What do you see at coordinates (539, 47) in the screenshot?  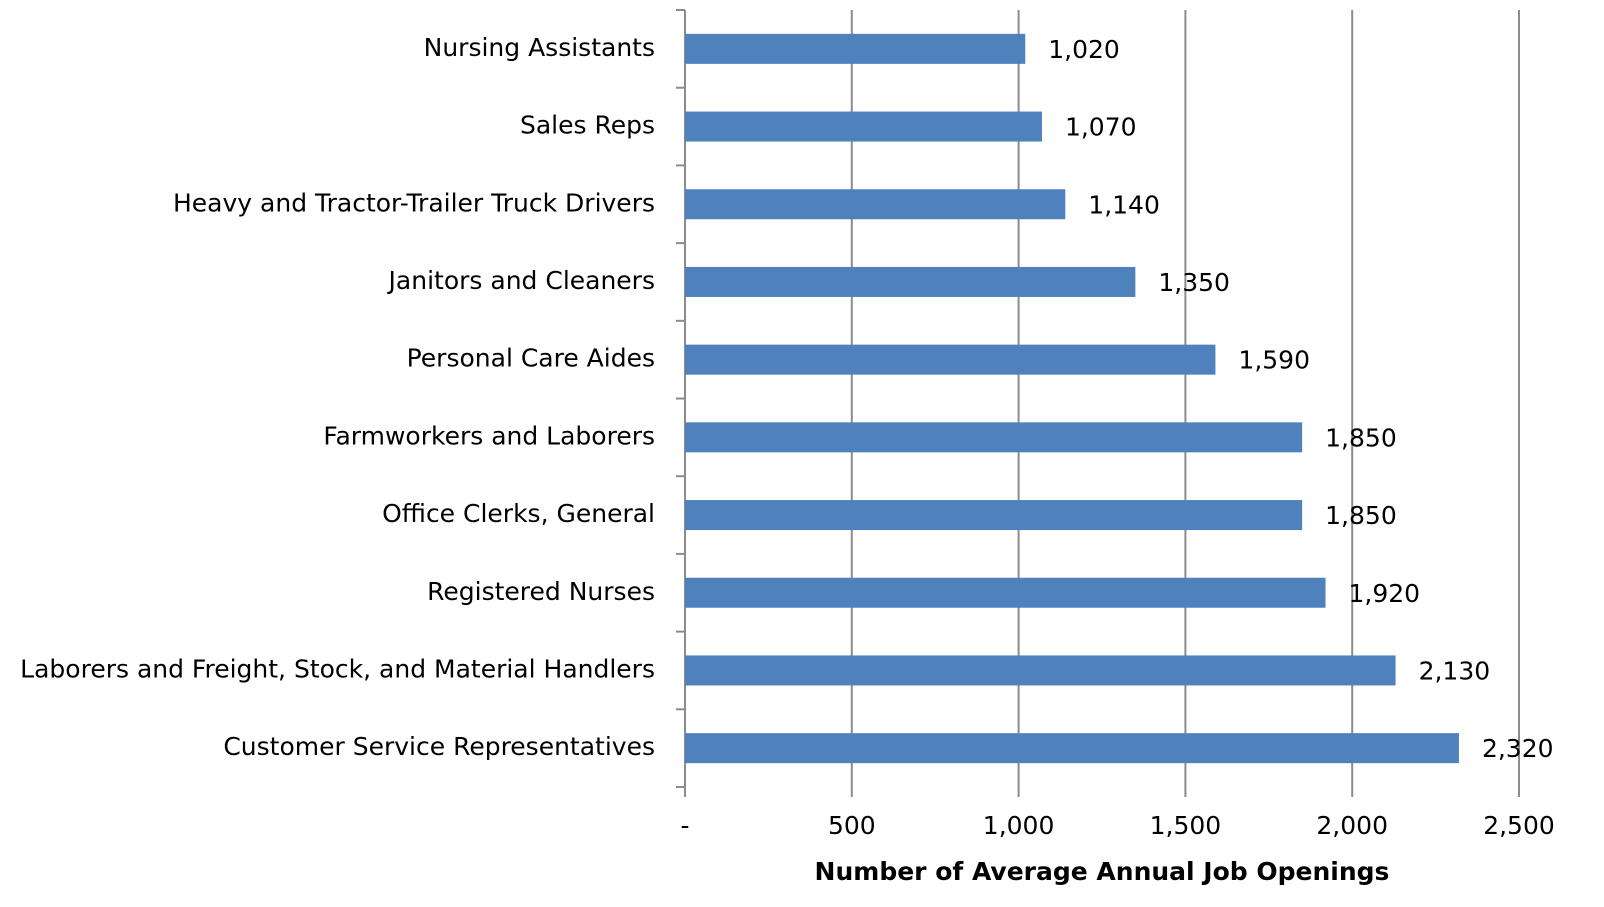 I see `y-tick-label: Nursing Assistants` at bounding box center [539, 47].